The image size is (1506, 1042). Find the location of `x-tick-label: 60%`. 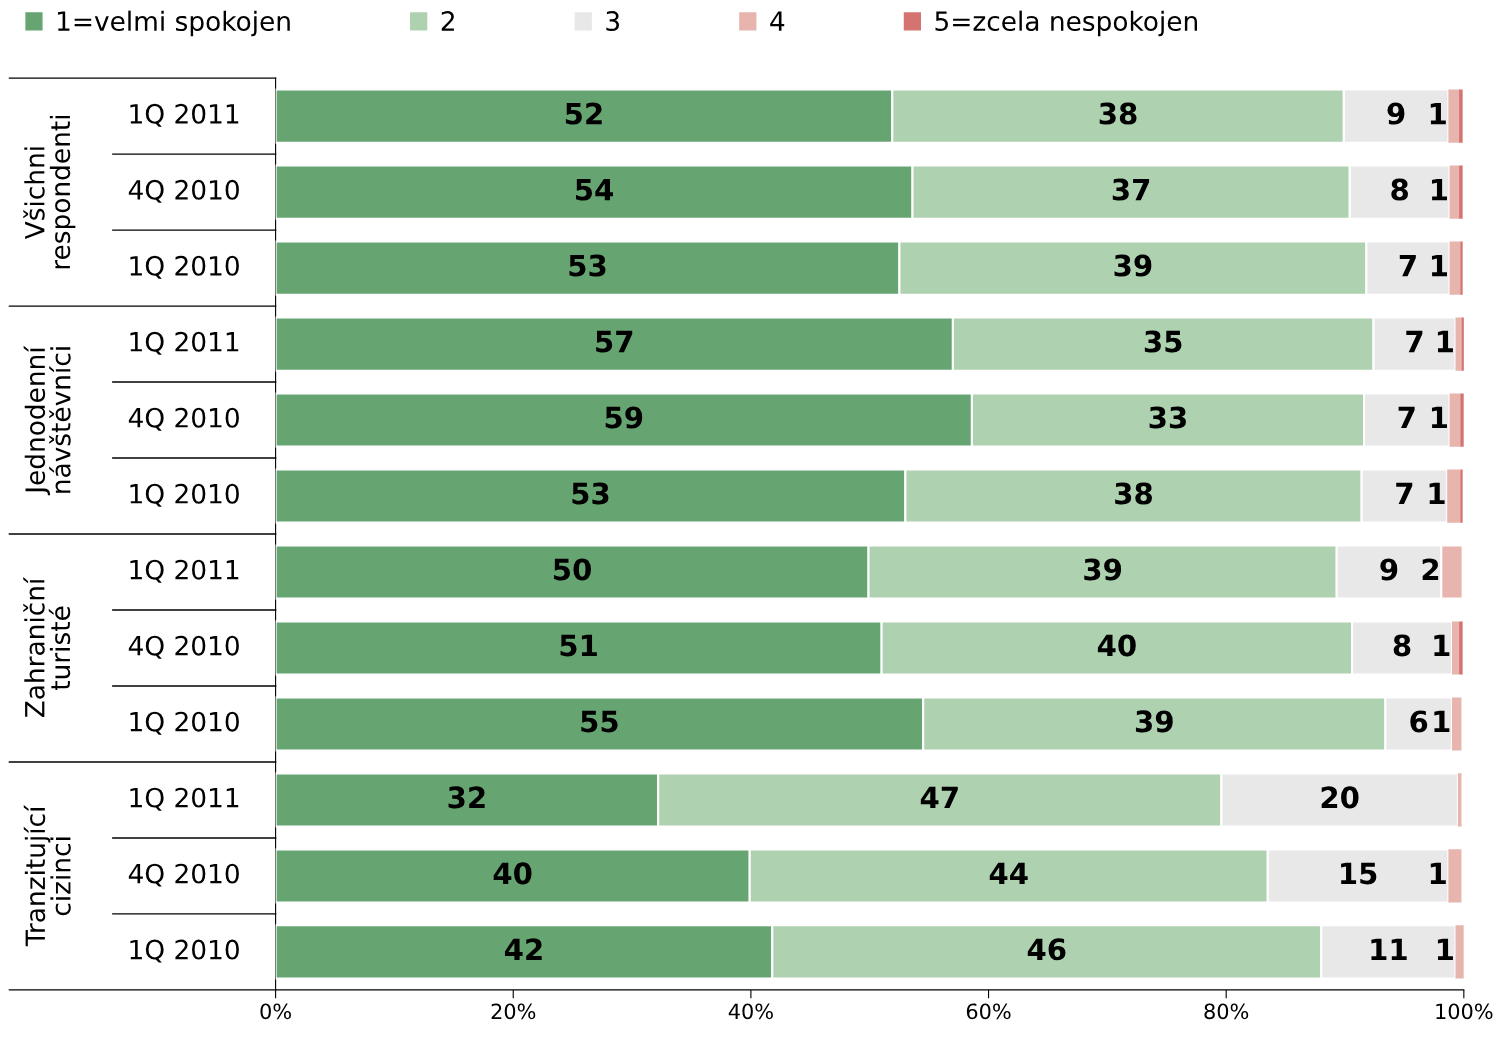

x-tick-label: 60% is located at coordinates (988, 1011).